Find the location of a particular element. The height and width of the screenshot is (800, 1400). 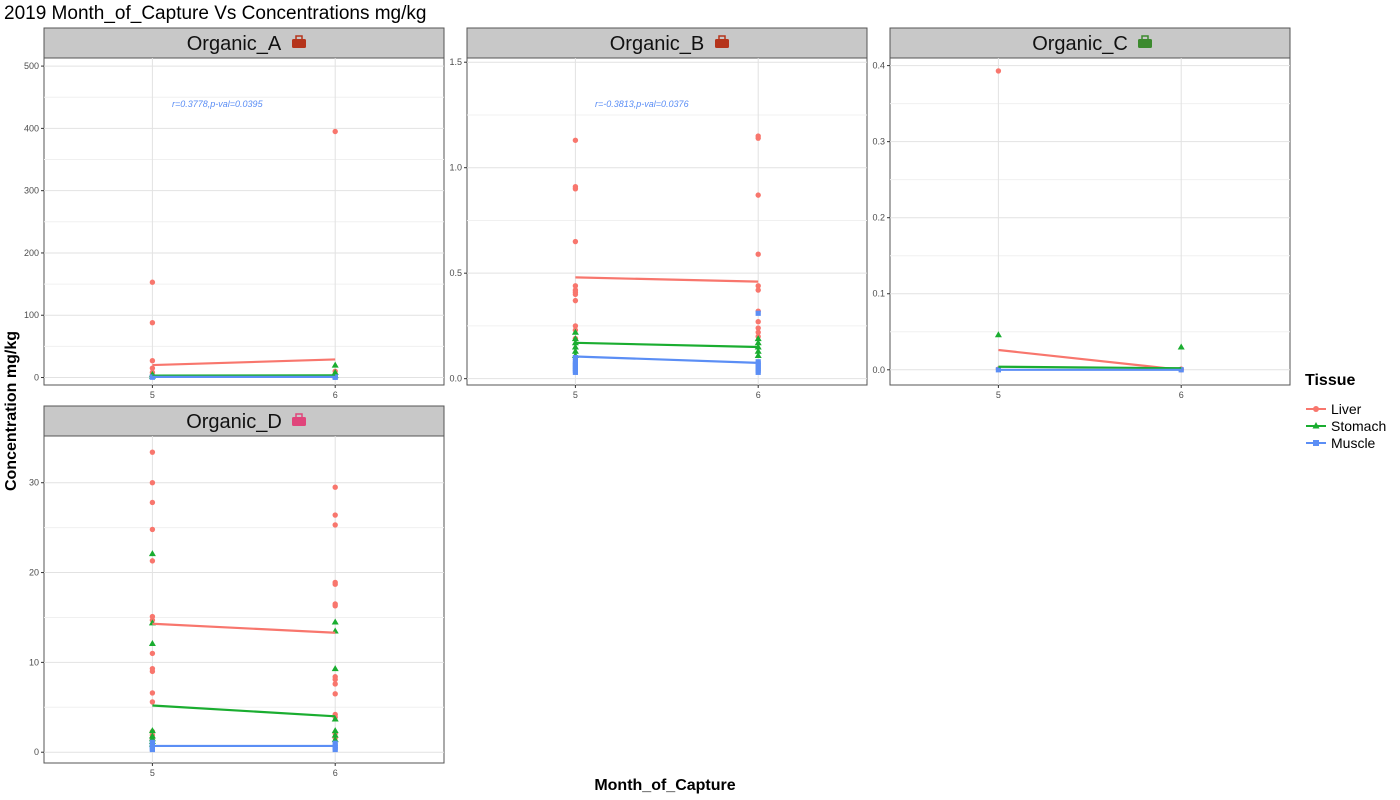

plot-area-organic-d is located at coordinates (244, 599).